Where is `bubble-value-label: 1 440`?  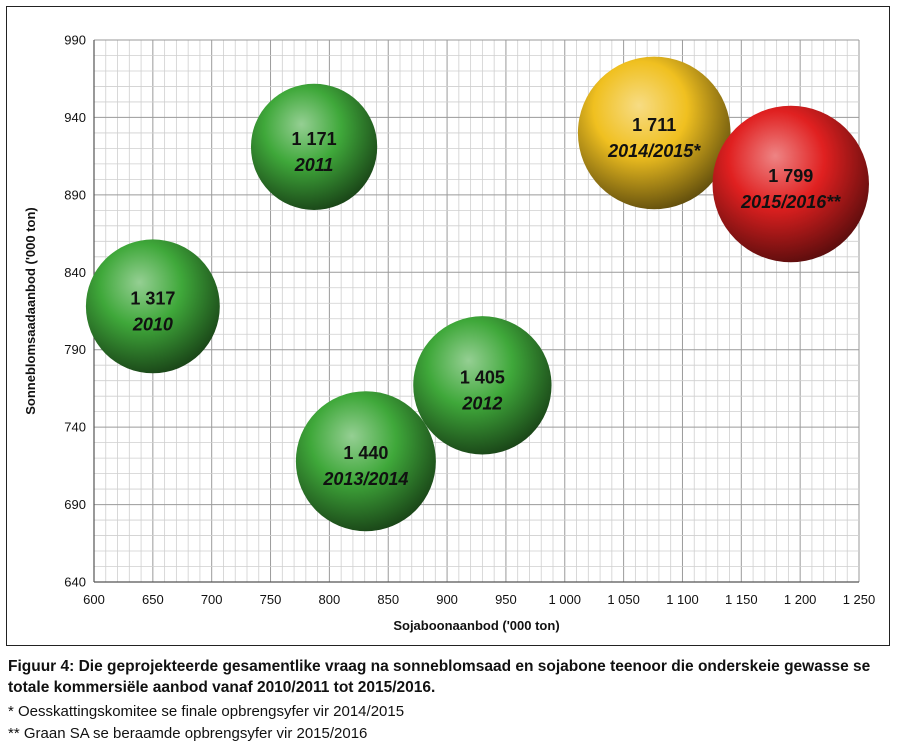 bubble-value-label: 1 440 is located at coordinates (365, 453).